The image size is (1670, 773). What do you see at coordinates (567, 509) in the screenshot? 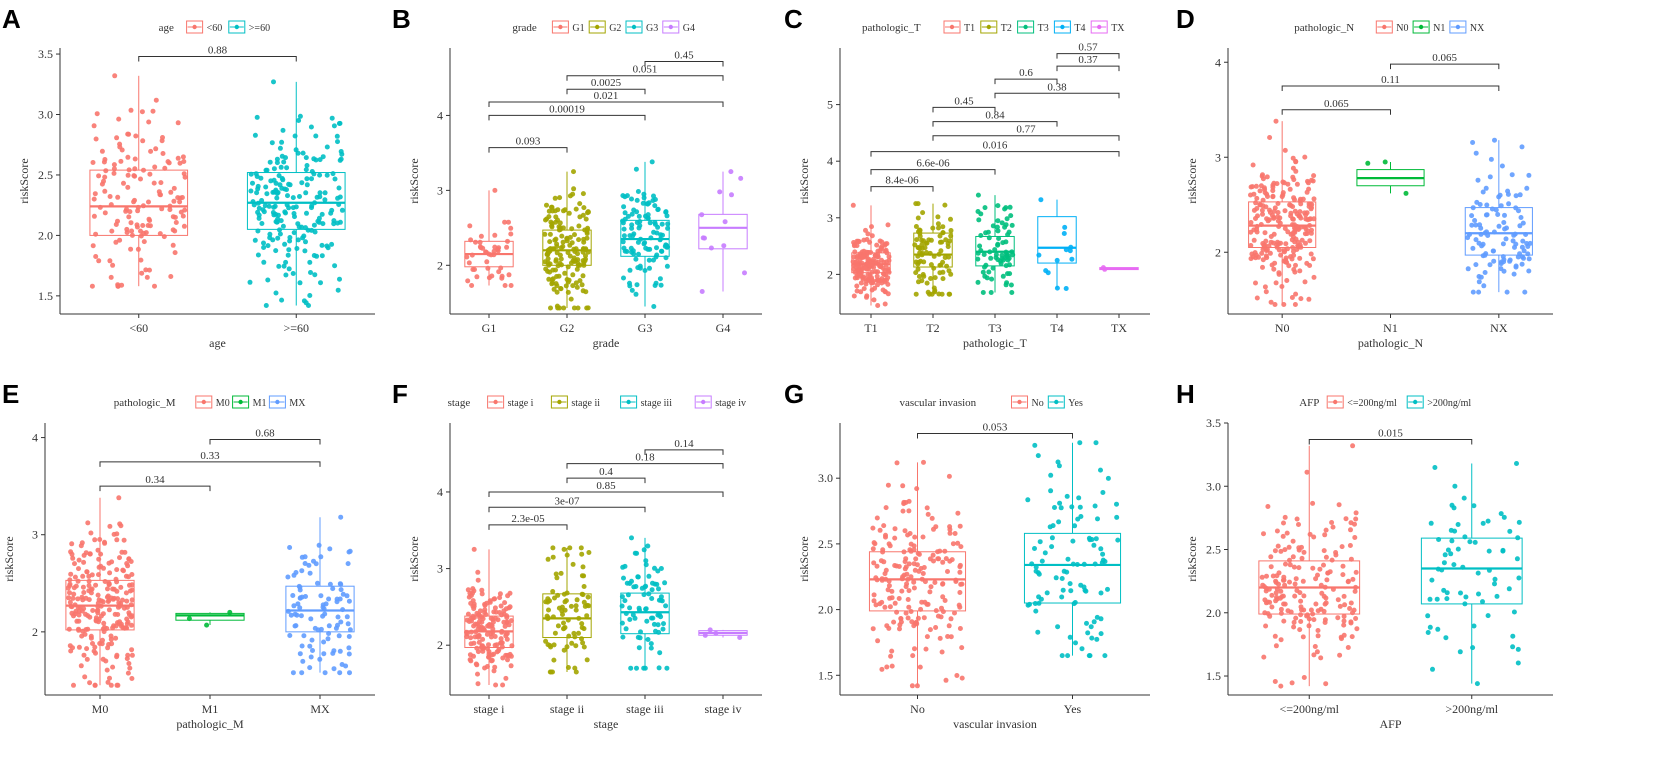
I see `comparison-bracket` at bounding box center [567, 509].